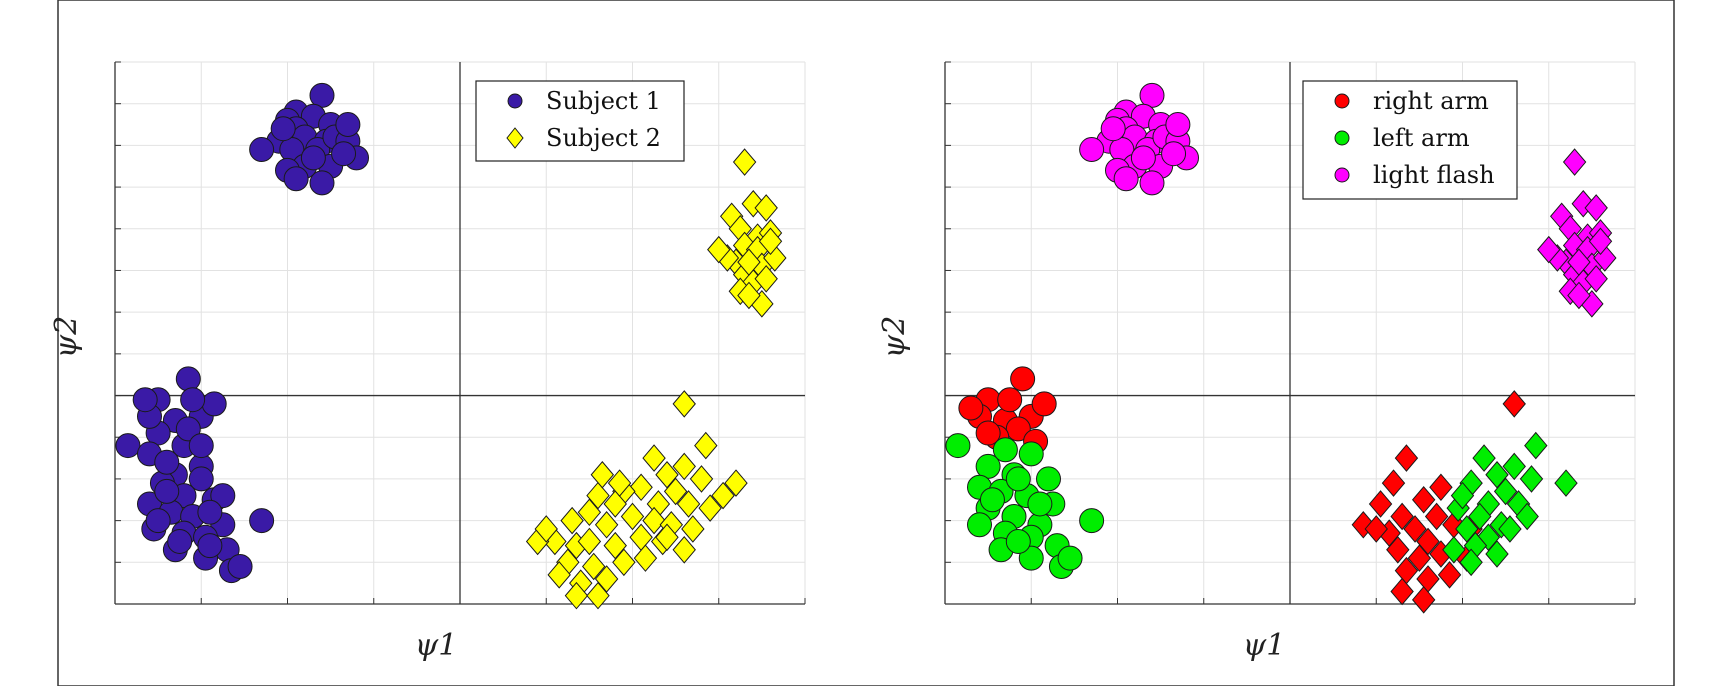  I want to click on legend-box, so click(580, 121).